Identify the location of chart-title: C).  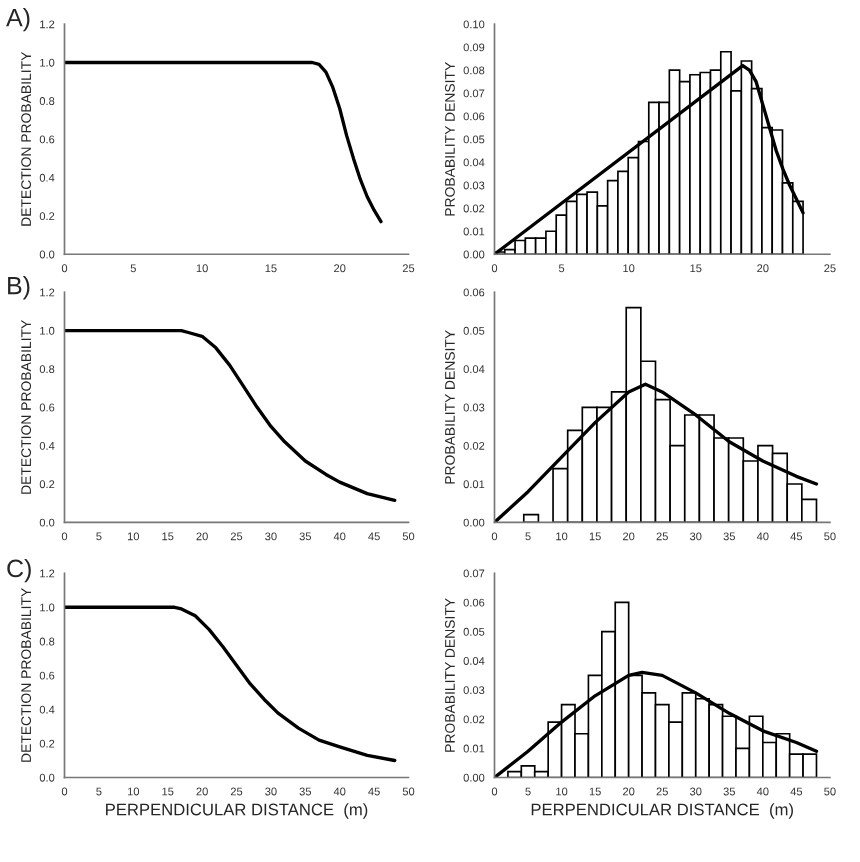
(19, 570).